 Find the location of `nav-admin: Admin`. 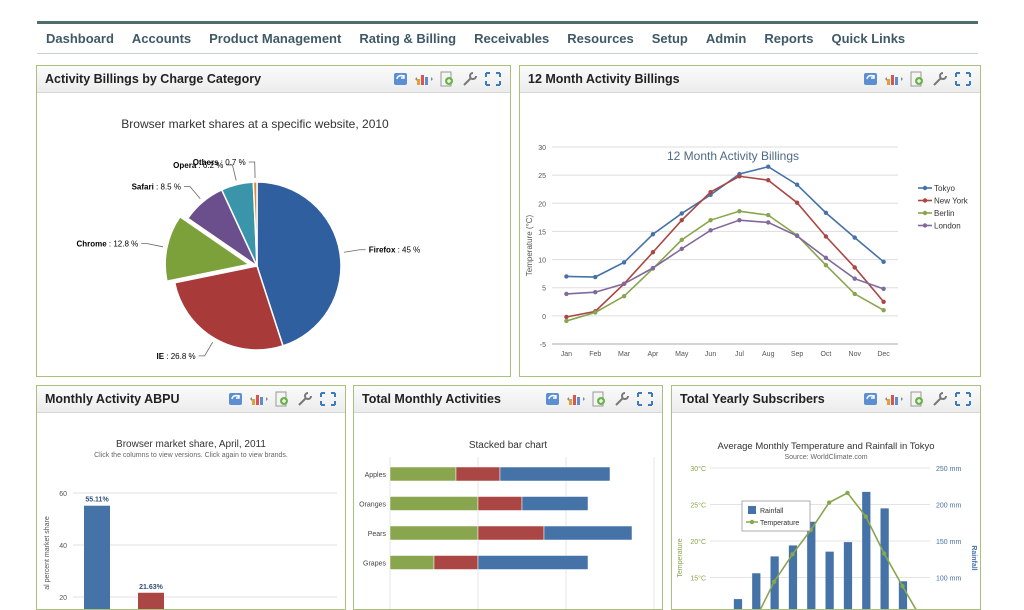

nav-admin: Admin is located at coordinates (726, 38).